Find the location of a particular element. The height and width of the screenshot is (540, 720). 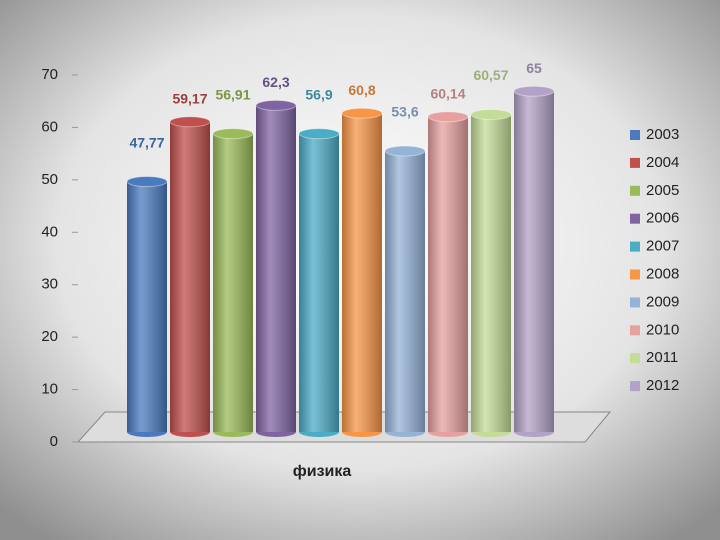

value-label: 56,91 is located at coordinates (232, 94).